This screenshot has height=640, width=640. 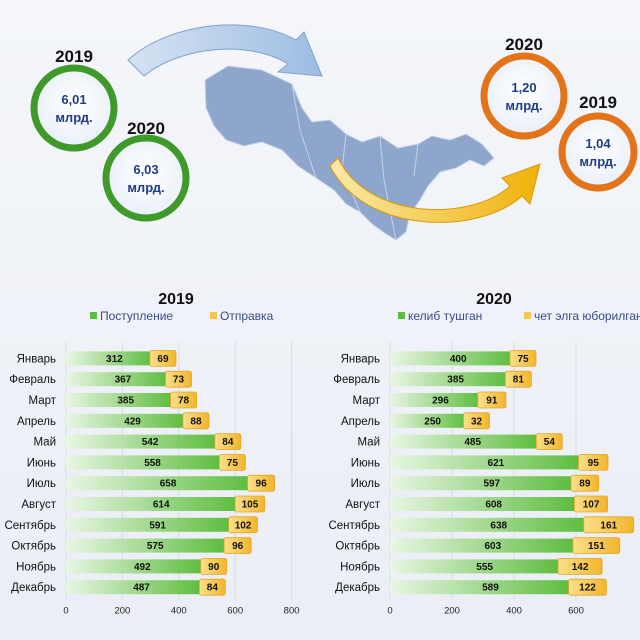 What do you see at coordinates (498, 525) in the screenshot?
I see `bar-incoming-label: 638` at bounding box center [498, 525].